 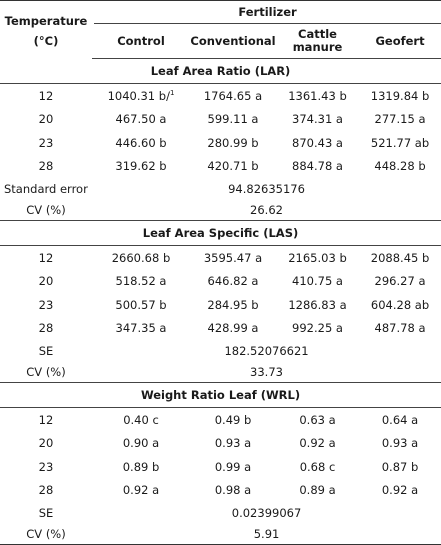 I want to click on table-row: 20 518.52 a 646.82 a 410.75 a 296.27 a, so click(x=220, y=282).